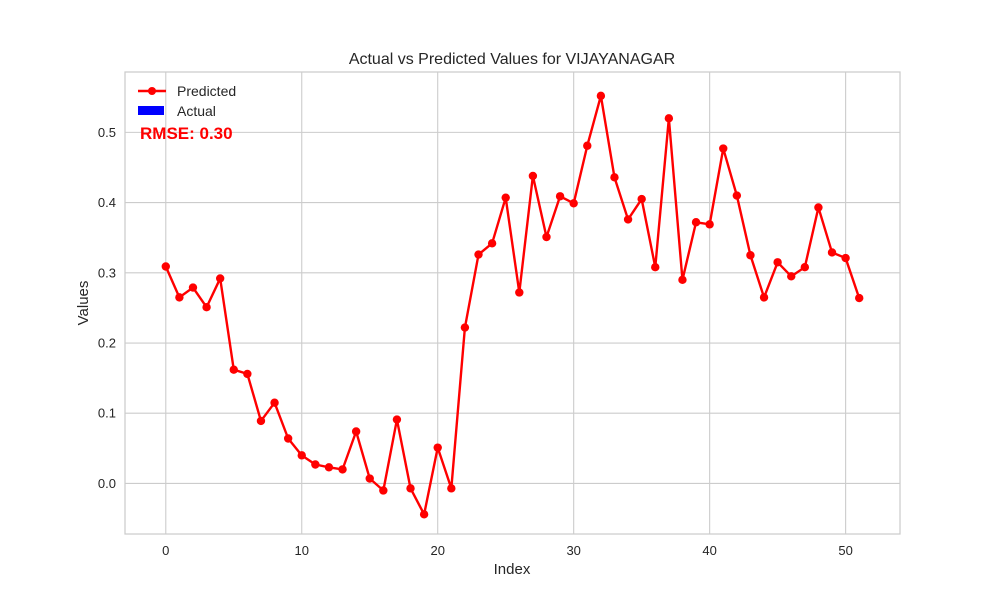  What do you see at coordinates (507, 550) in the screenshot?
I see `x-axis-ticks: 0 10 20 30 40 50` at bounding box center [507, 550].